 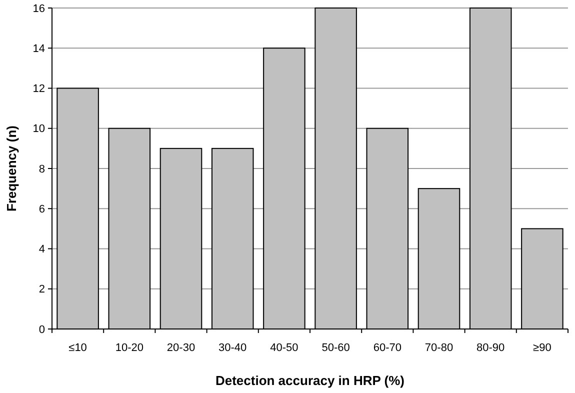 I want to click on y-tick-label: 4, so click(x=41, y=250).